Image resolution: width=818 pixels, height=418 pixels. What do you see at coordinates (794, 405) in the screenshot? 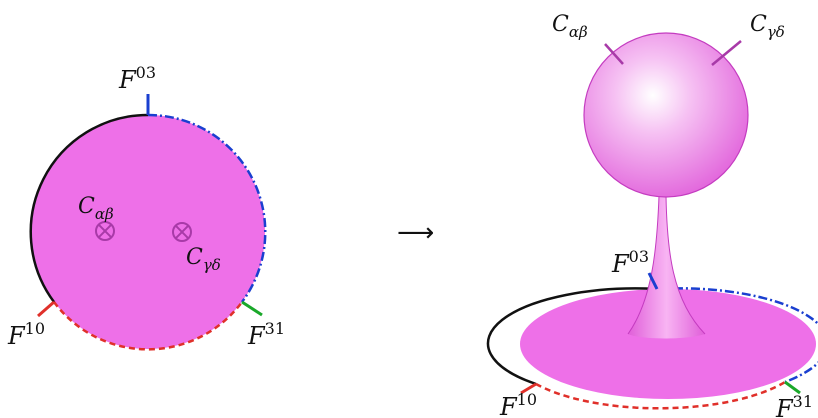
I see `right-label-F31: F31` at bounding box center [794, 405].